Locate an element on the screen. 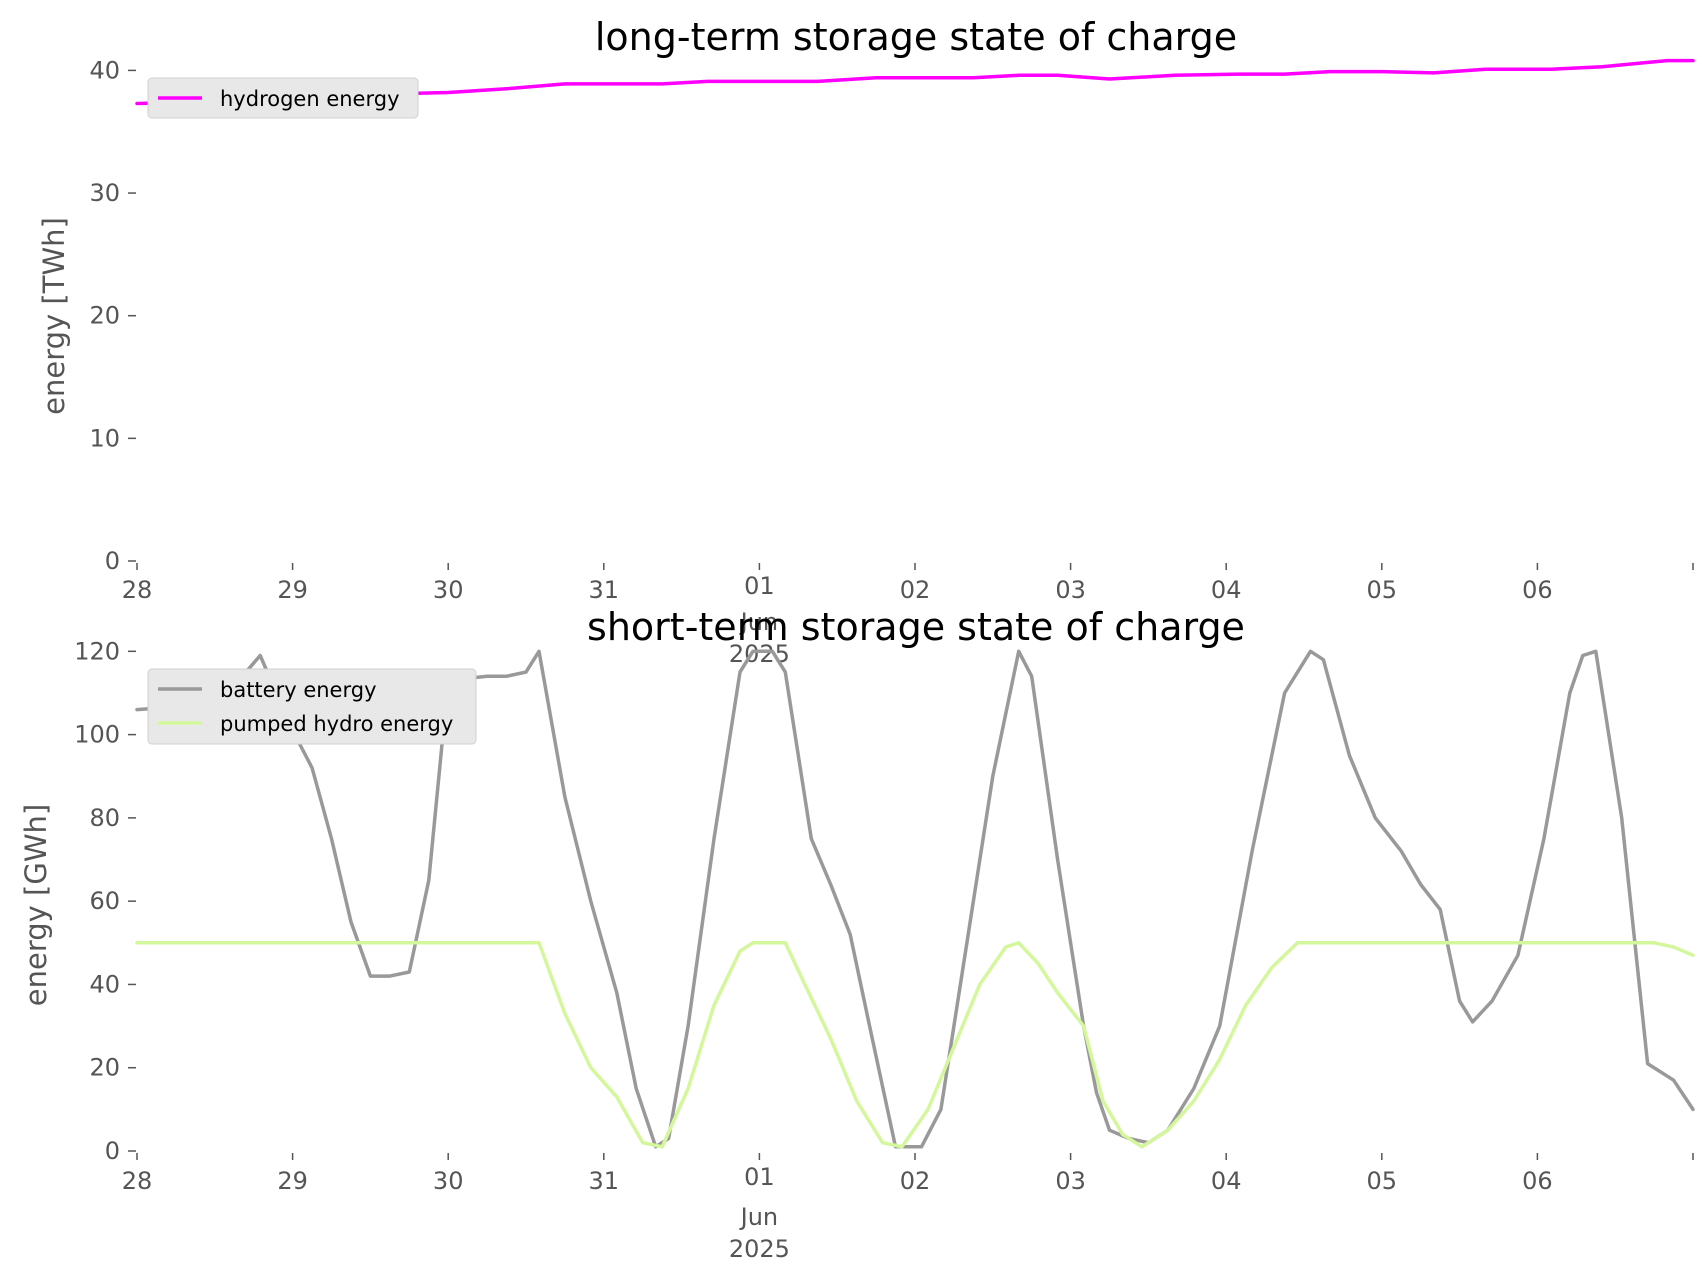  y-tick-label: 80 is located at coordinates (104, 818).